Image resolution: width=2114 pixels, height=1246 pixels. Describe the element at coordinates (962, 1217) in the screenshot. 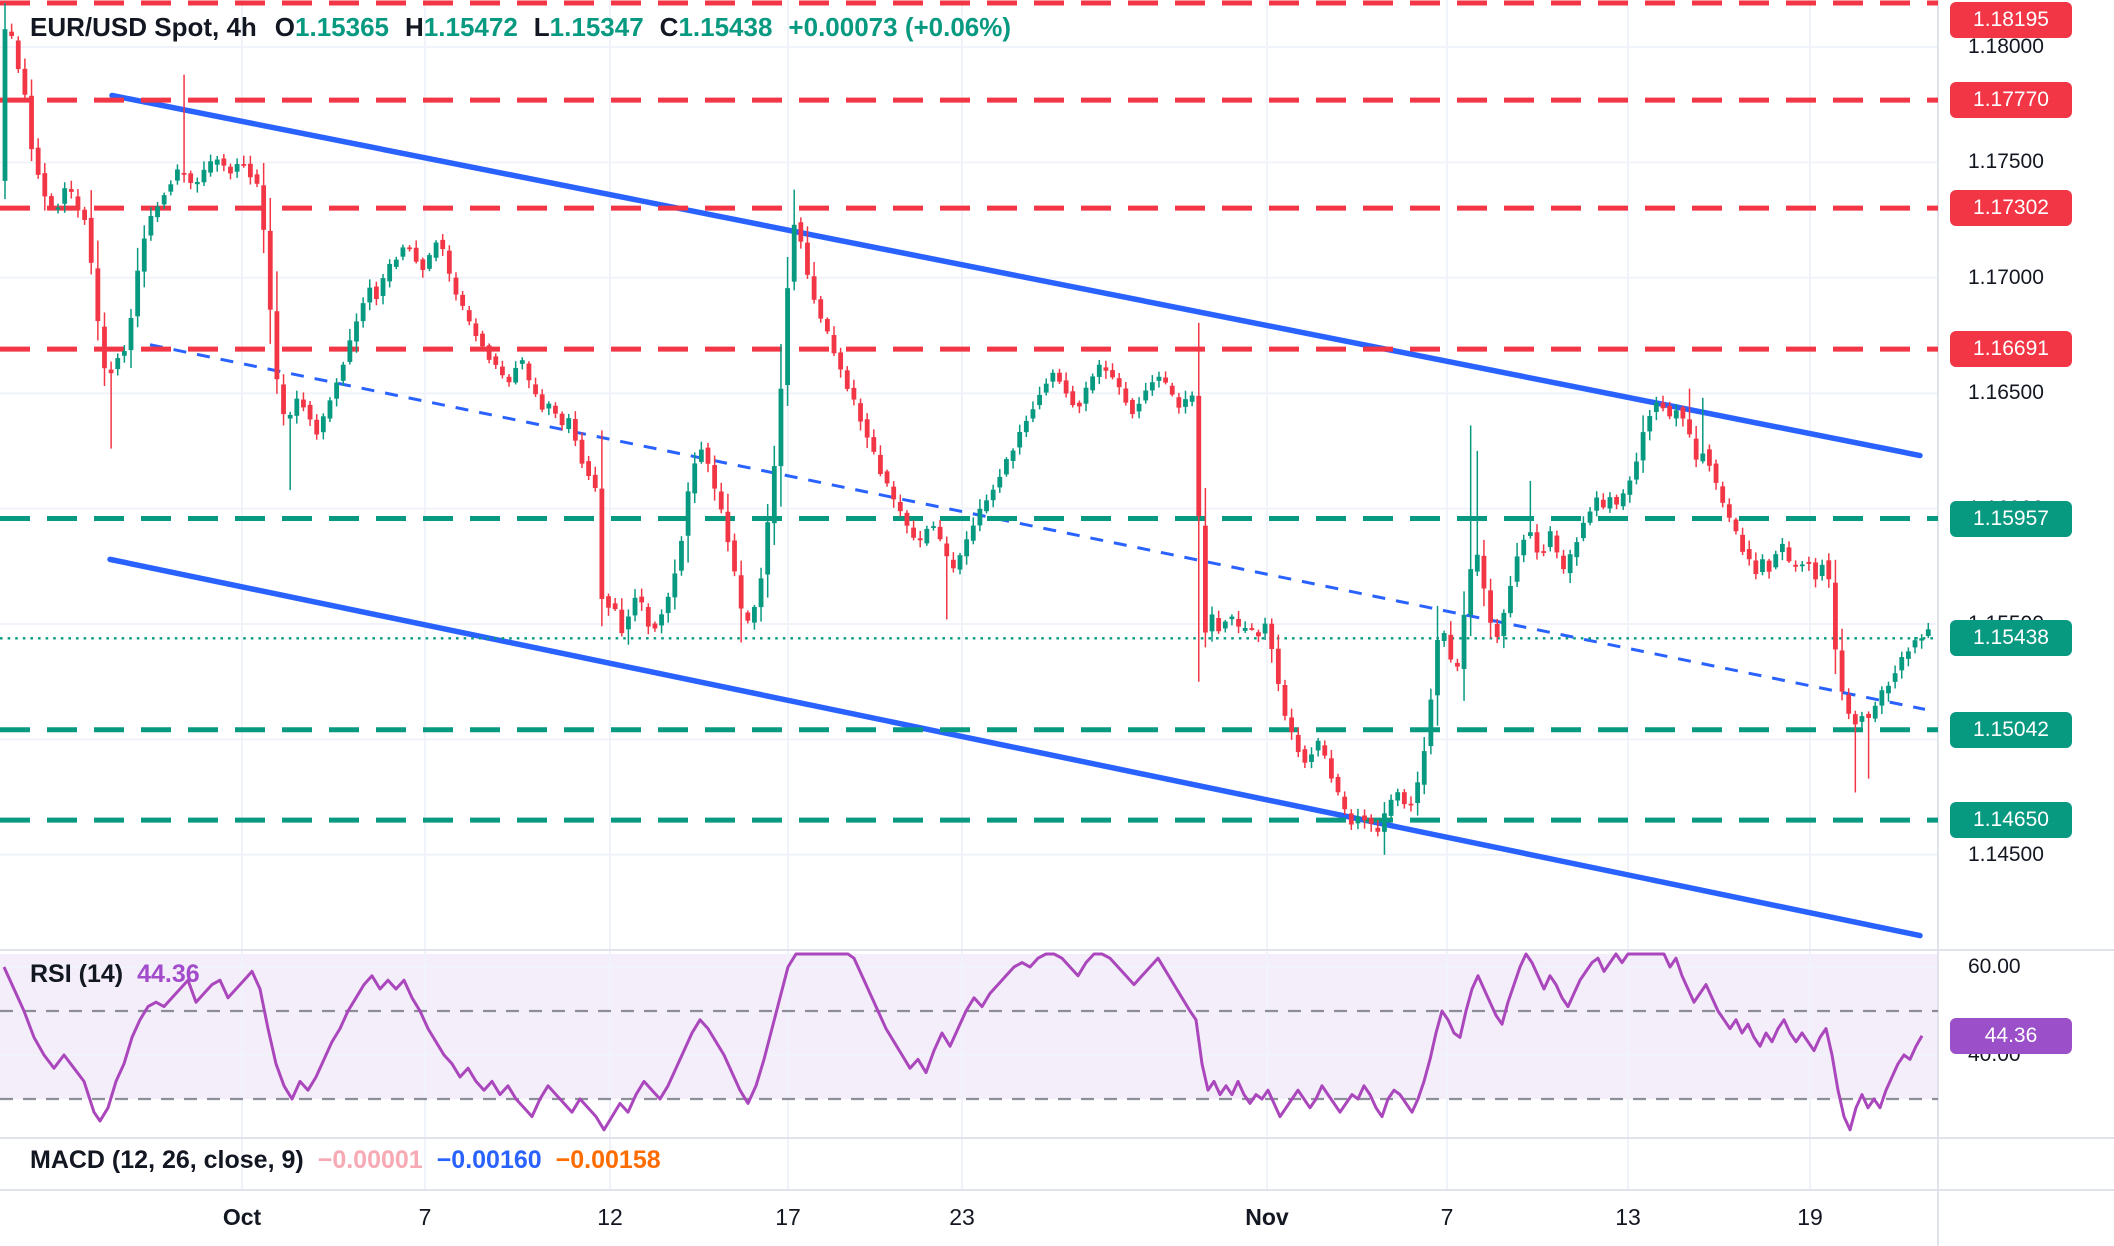

I see `time-axis-label: 23` at that location.